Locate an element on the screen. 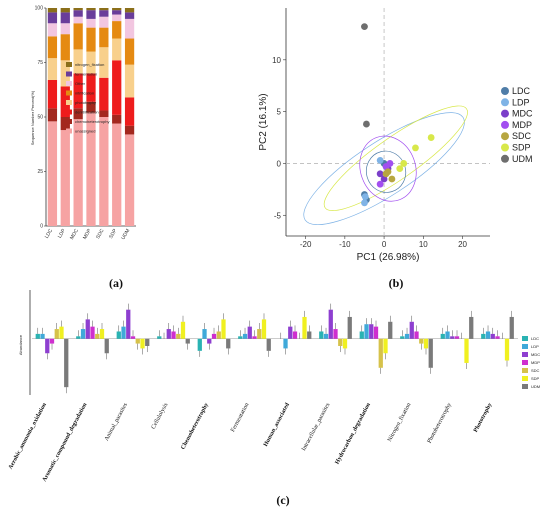 Image resolution: width=550 pixels, height=513 pixels. category-label-fermentation: Fermentation is located at coordinates (240, 417).